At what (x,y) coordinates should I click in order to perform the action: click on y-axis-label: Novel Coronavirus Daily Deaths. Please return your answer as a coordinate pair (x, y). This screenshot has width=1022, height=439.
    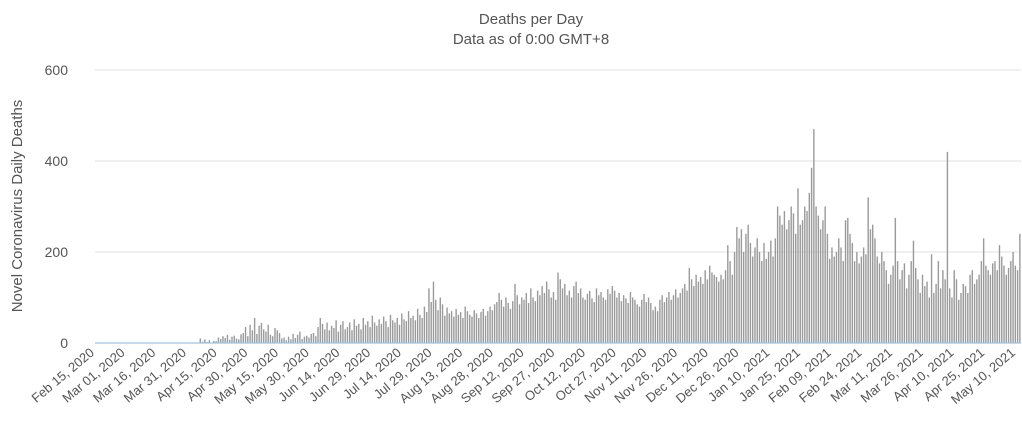
    Looking at the image, I should click on (17, 206).